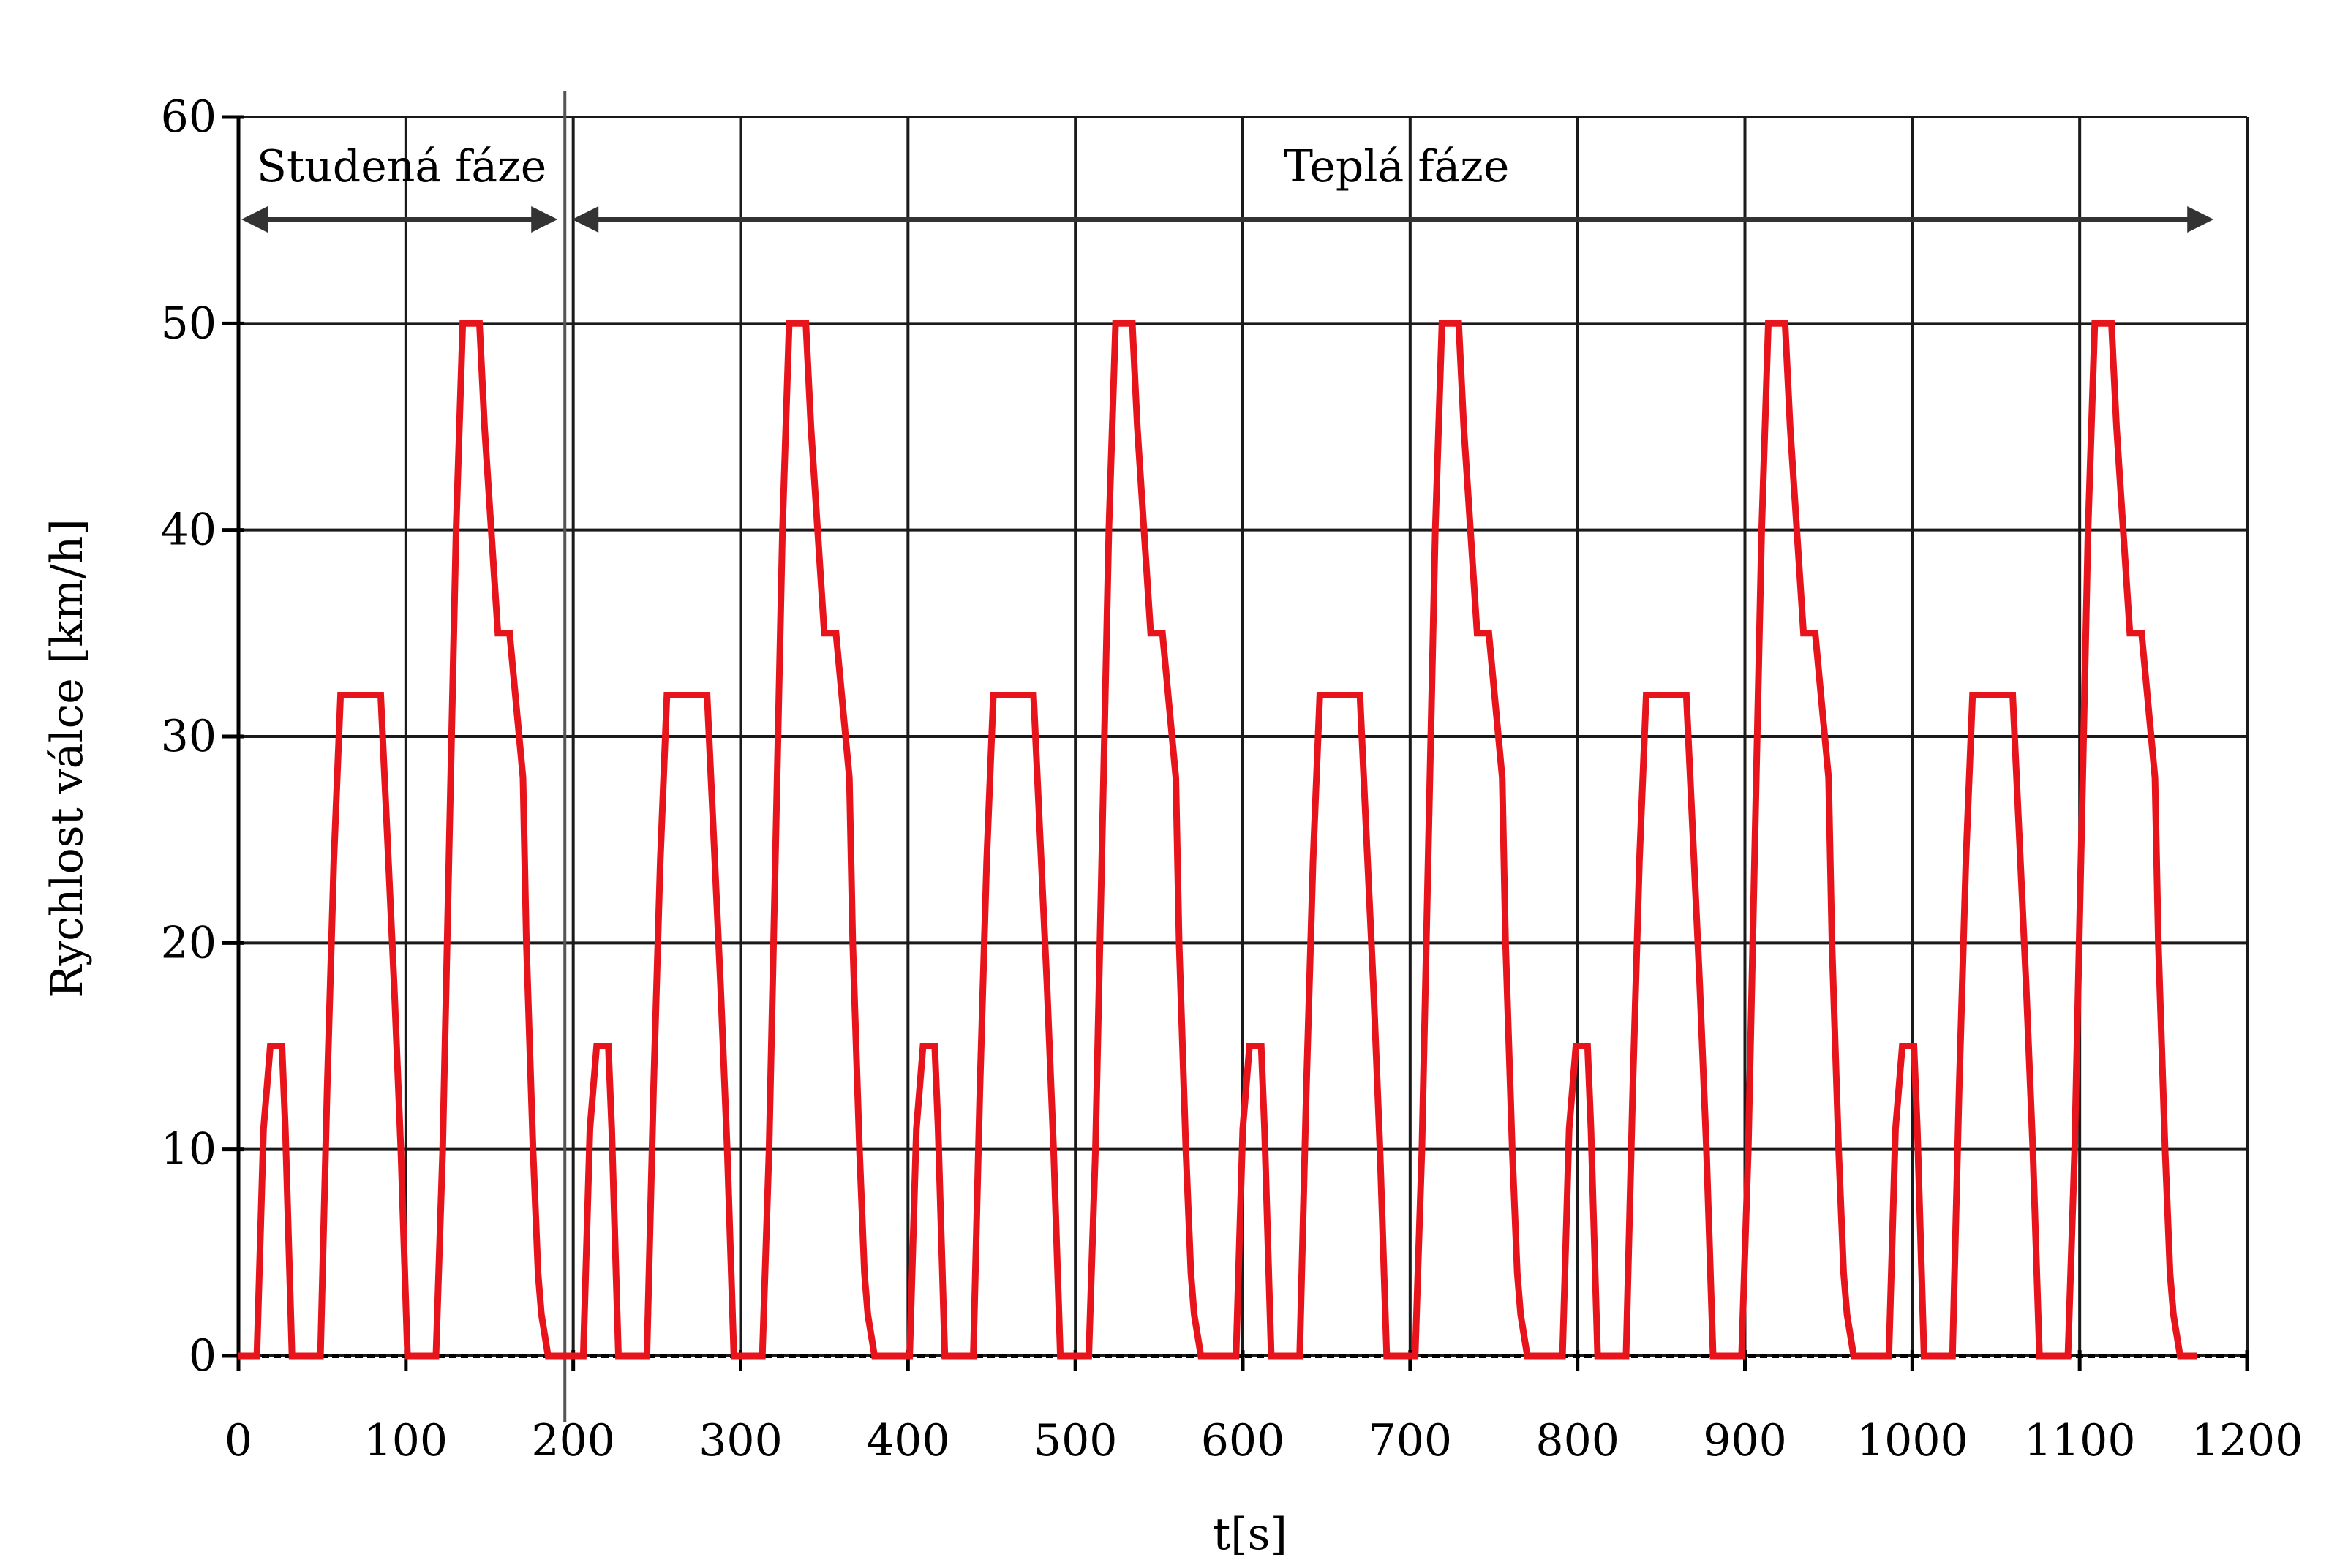  What do you see at coordinates (1411, 1440) in the screenshot?
I see `x-tick-label-700: 700` at bounding box center [1411, 1440].